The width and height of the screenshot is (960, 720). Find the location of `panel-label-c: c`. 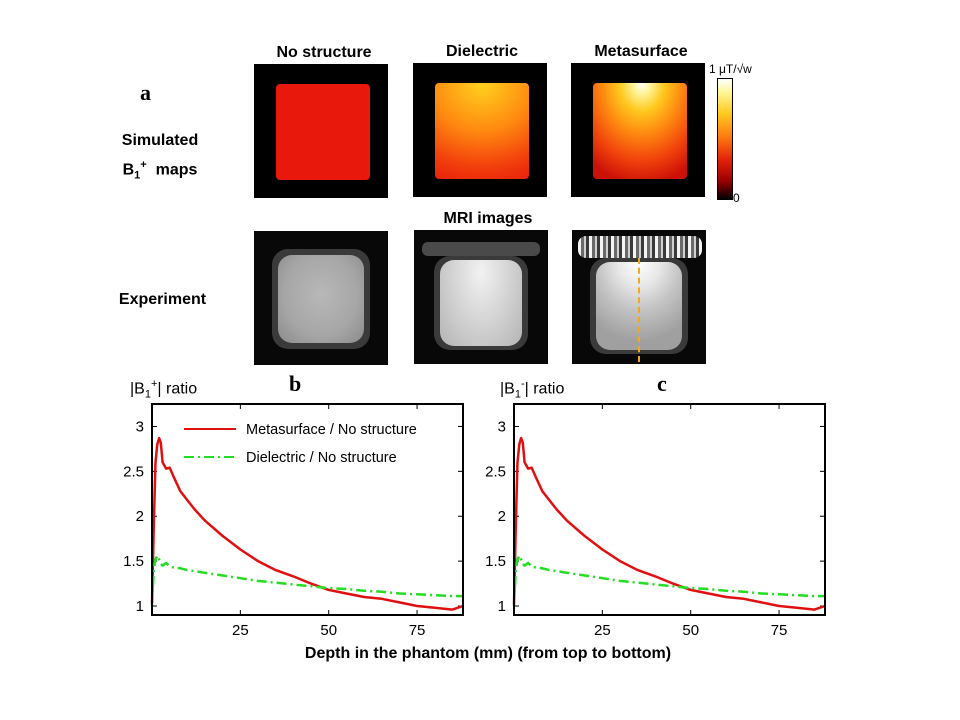

panel-label-c: c is located at coordinates (662, 383).